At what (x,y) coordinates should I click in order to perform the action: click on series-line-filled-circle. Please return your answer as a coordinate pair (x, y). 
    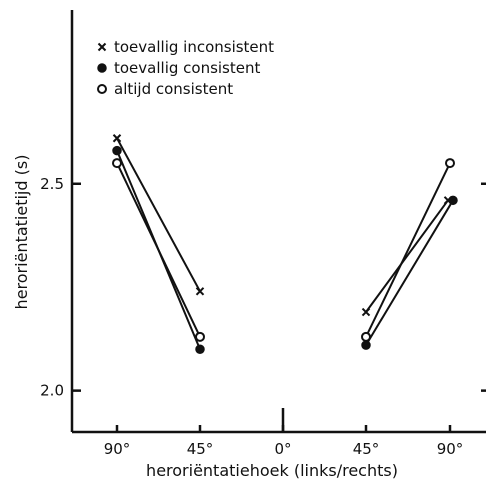
    Looking at the image, I should click on (409, 272).